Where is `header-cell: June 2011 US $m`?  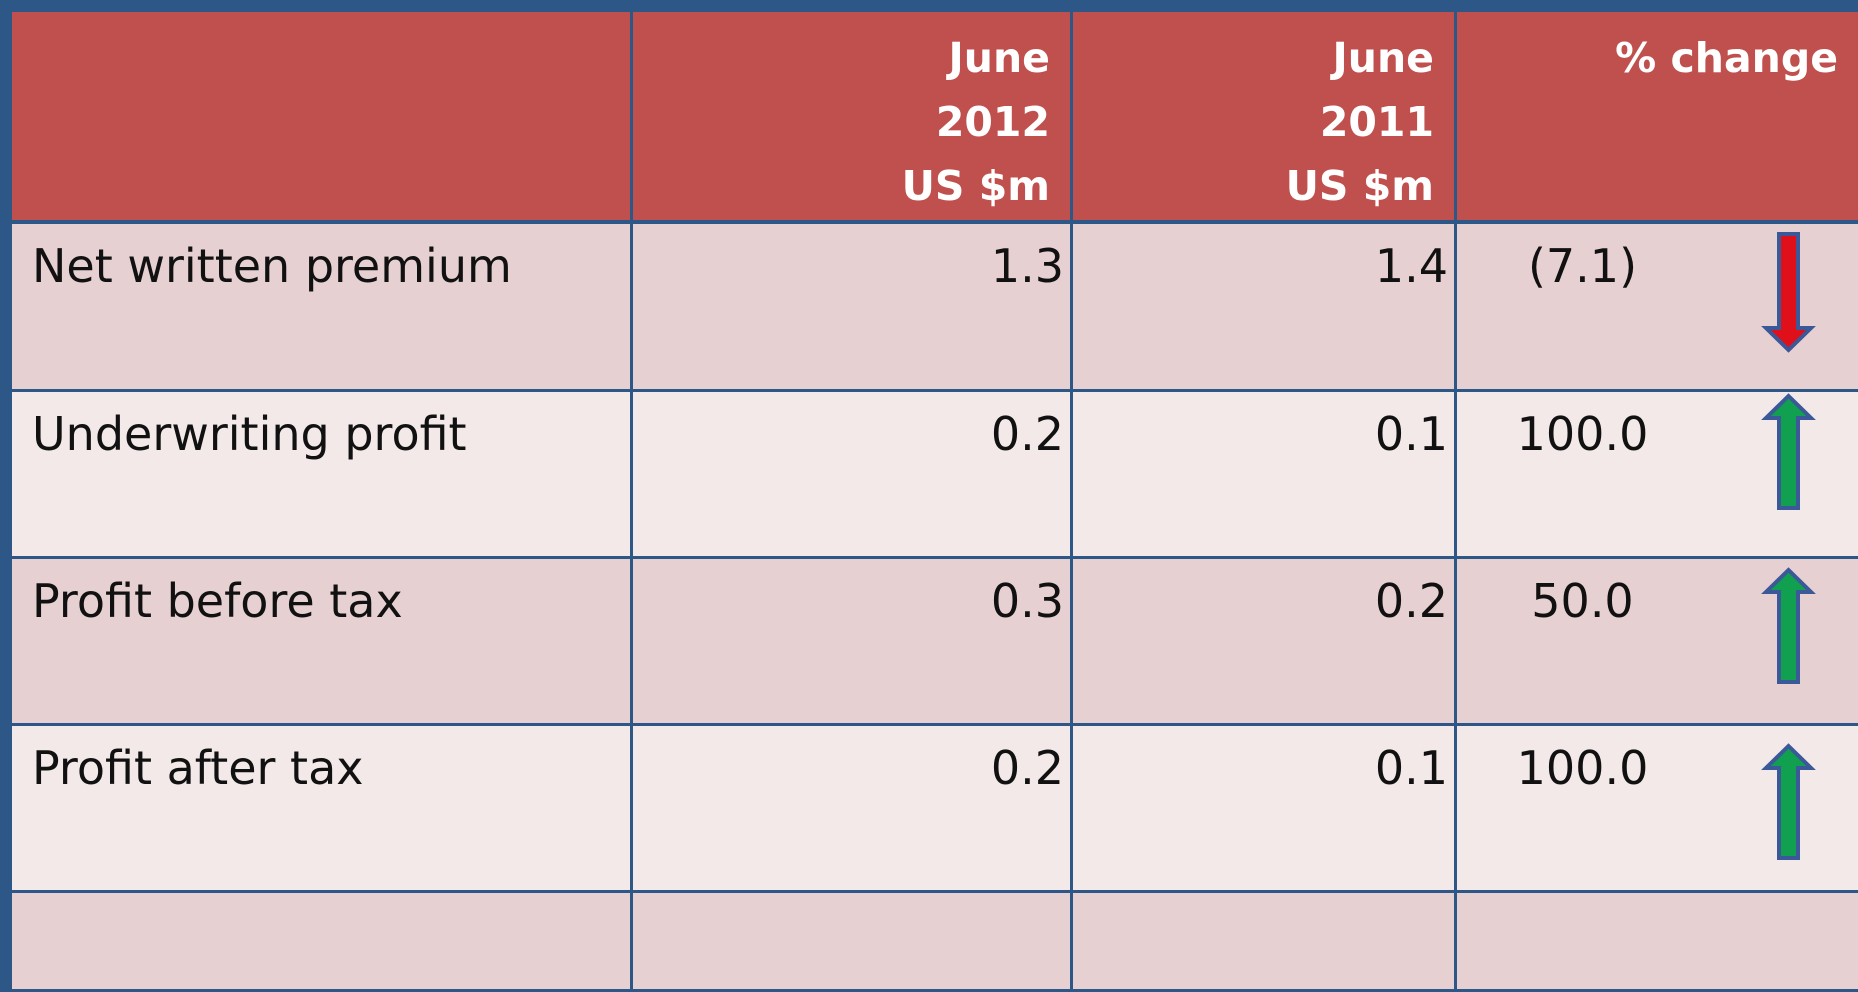 header-cell: June 2011 US $m is located at coordinates (1263, 116).